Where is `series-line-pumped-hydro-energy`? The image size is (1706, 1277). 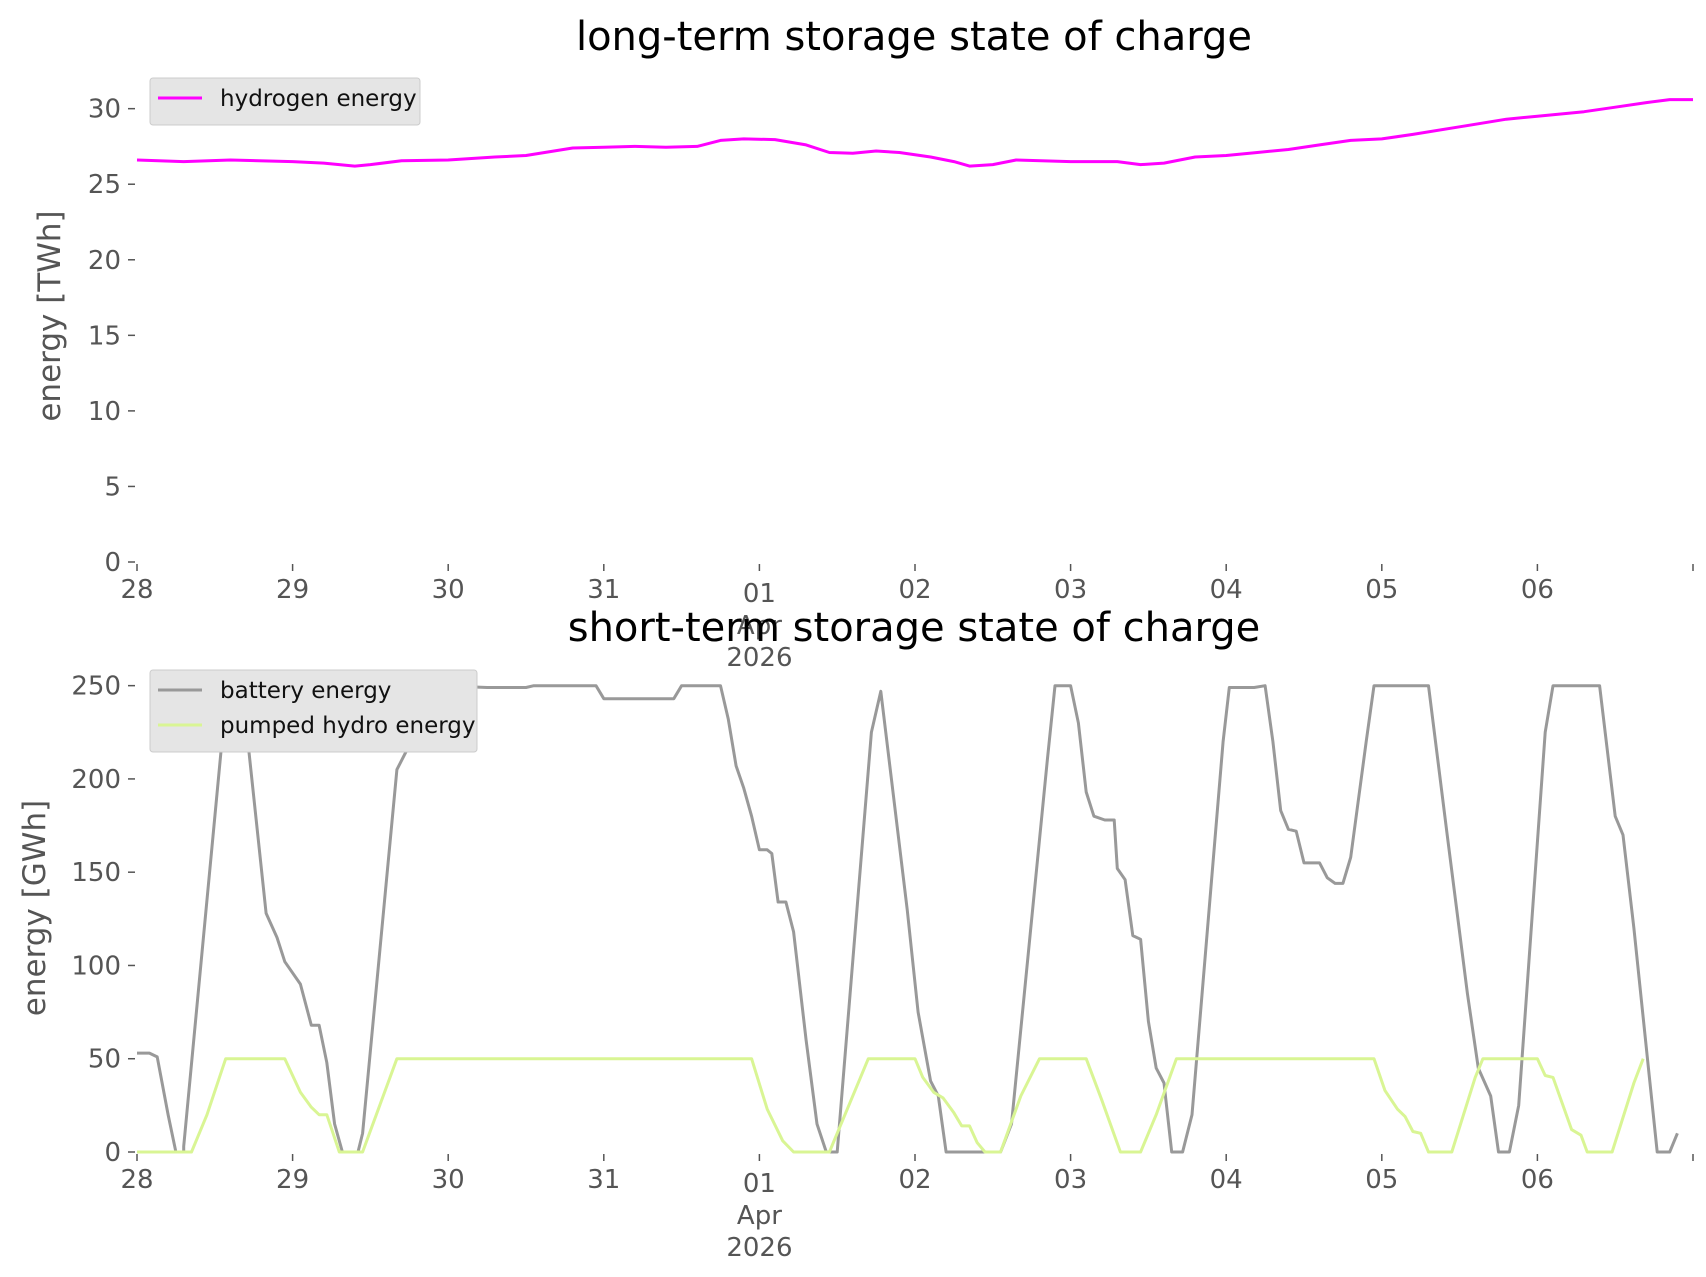
series-line-pumped-hydro-energy is located at coordinates (891, 1105).